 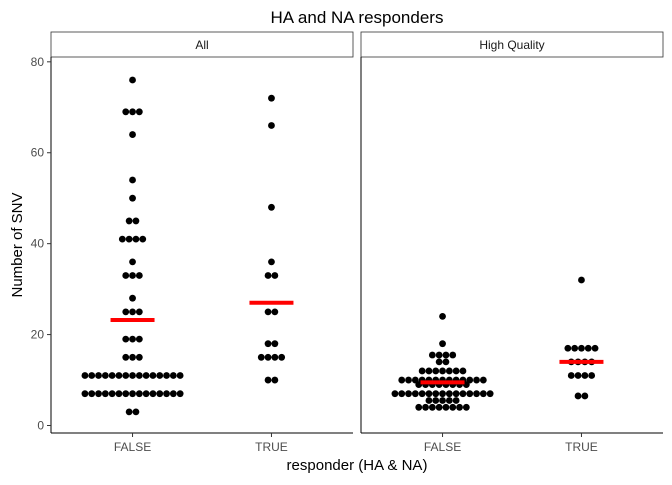 I want to click on y-tick-label: 40, so click(x=38, y=244).